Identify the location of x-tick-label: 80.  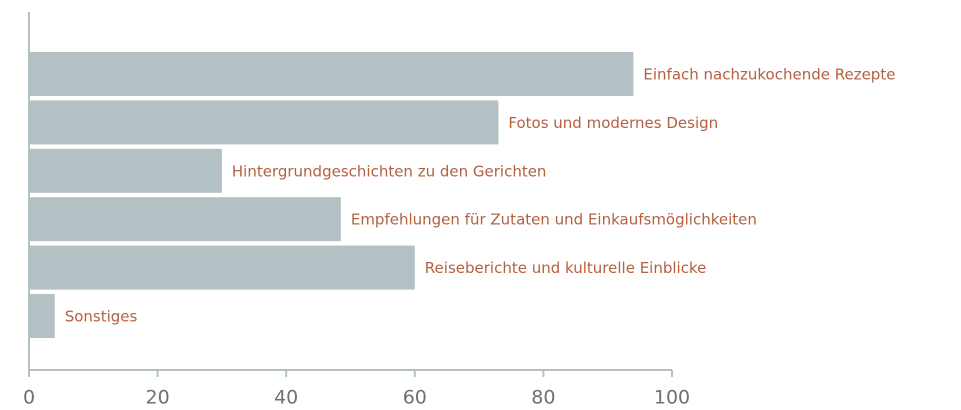
(543, 398).